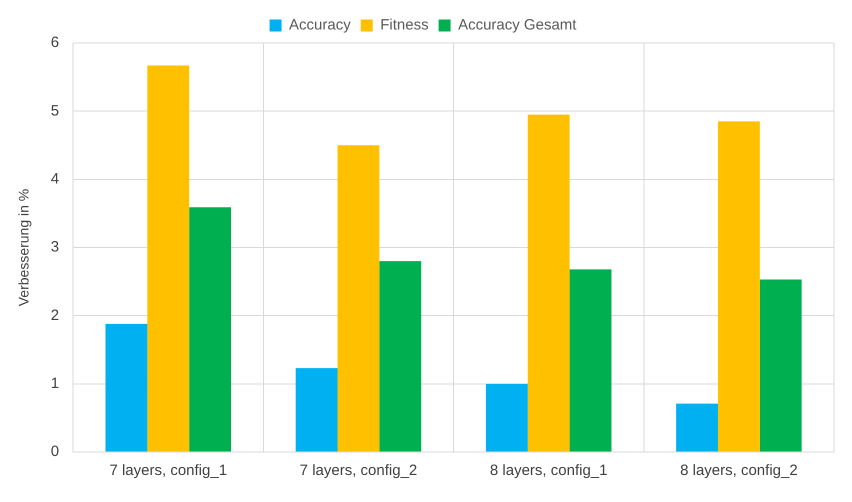  I want to click on x-tick-label: 7 layers, config_2, so click(359, 471).